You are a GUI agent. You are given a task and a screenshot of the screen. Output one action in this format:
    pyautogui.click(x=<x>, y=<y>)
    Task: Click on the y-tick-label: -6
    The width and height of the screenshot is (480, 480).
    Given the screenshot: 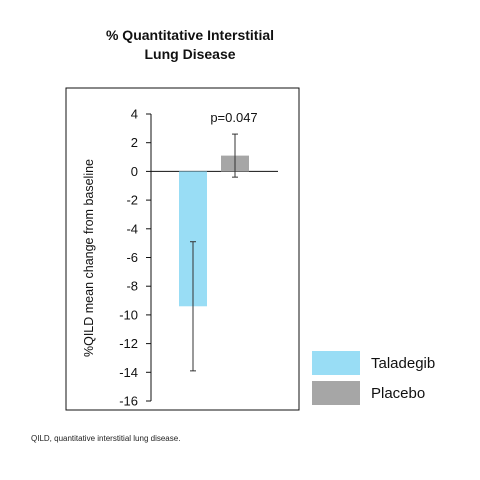 What is the action you would take?
    pyautogui.click(x=132, y=257)
    